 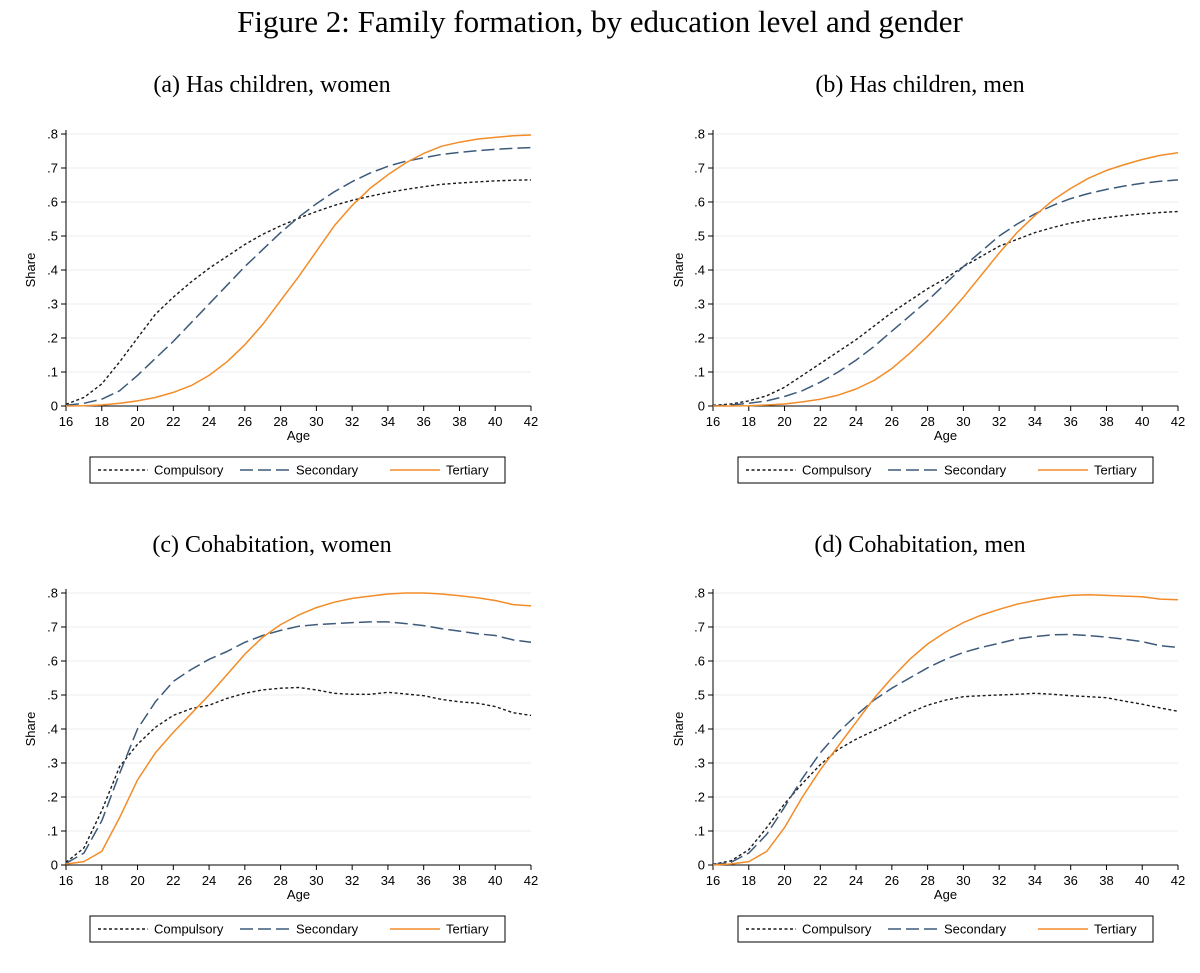 I want to click on panel-title: (d) Cohabitation, men, so click(x=919, y=545).